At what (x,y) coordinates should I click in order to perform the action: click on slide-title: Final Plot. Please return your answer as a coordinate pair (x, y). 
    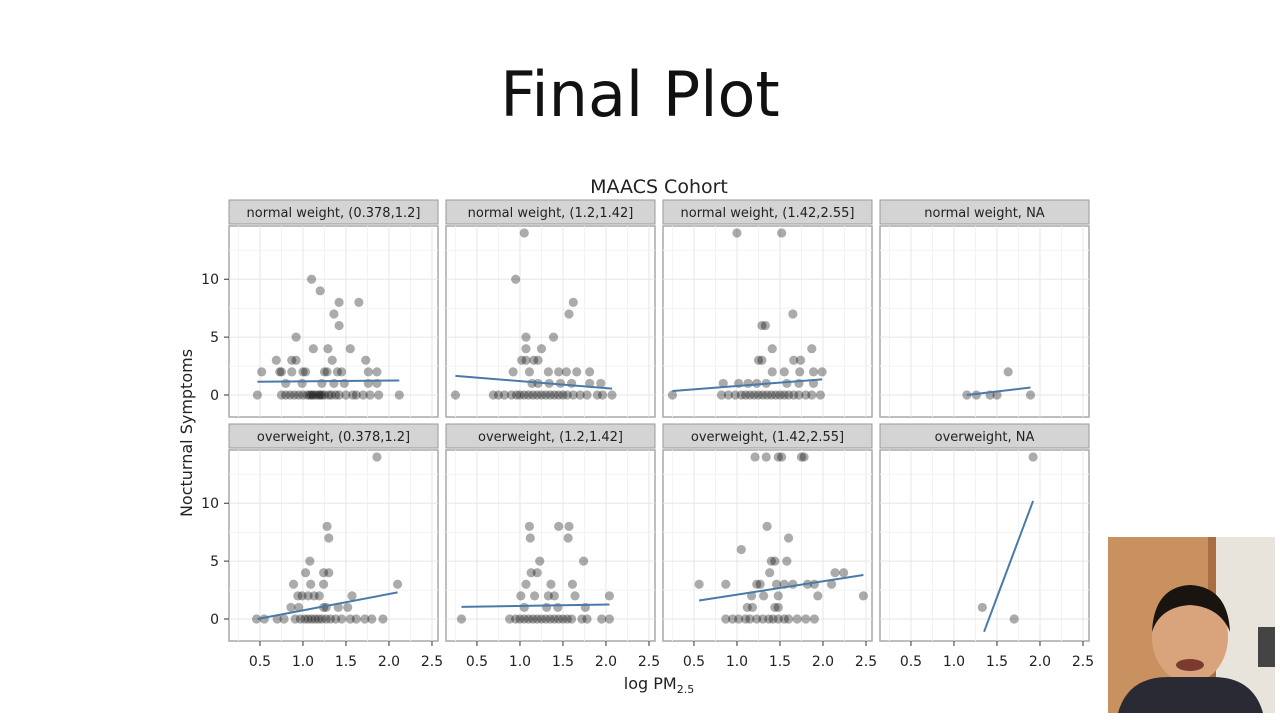
    Looking at the image, I should click on (640, 94).